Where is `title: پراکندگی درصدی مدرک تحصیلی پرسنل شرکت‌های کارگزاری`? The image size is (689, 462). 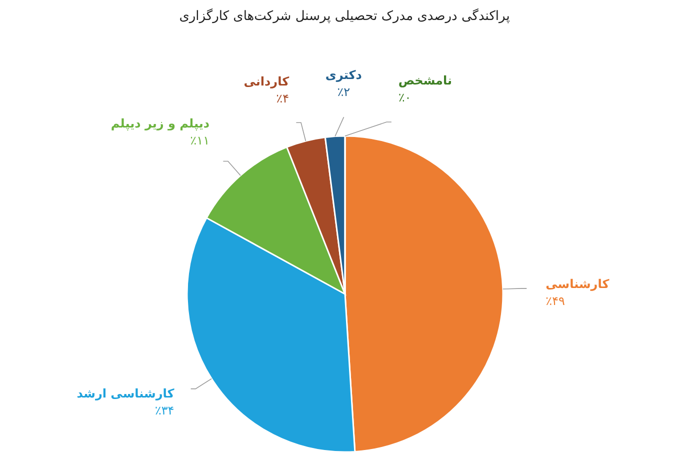
title: پراکندگی درصدی مدرک تحصیلی پرسنل شرکت‌های کارگزاری is located at coordinates (344, 16).